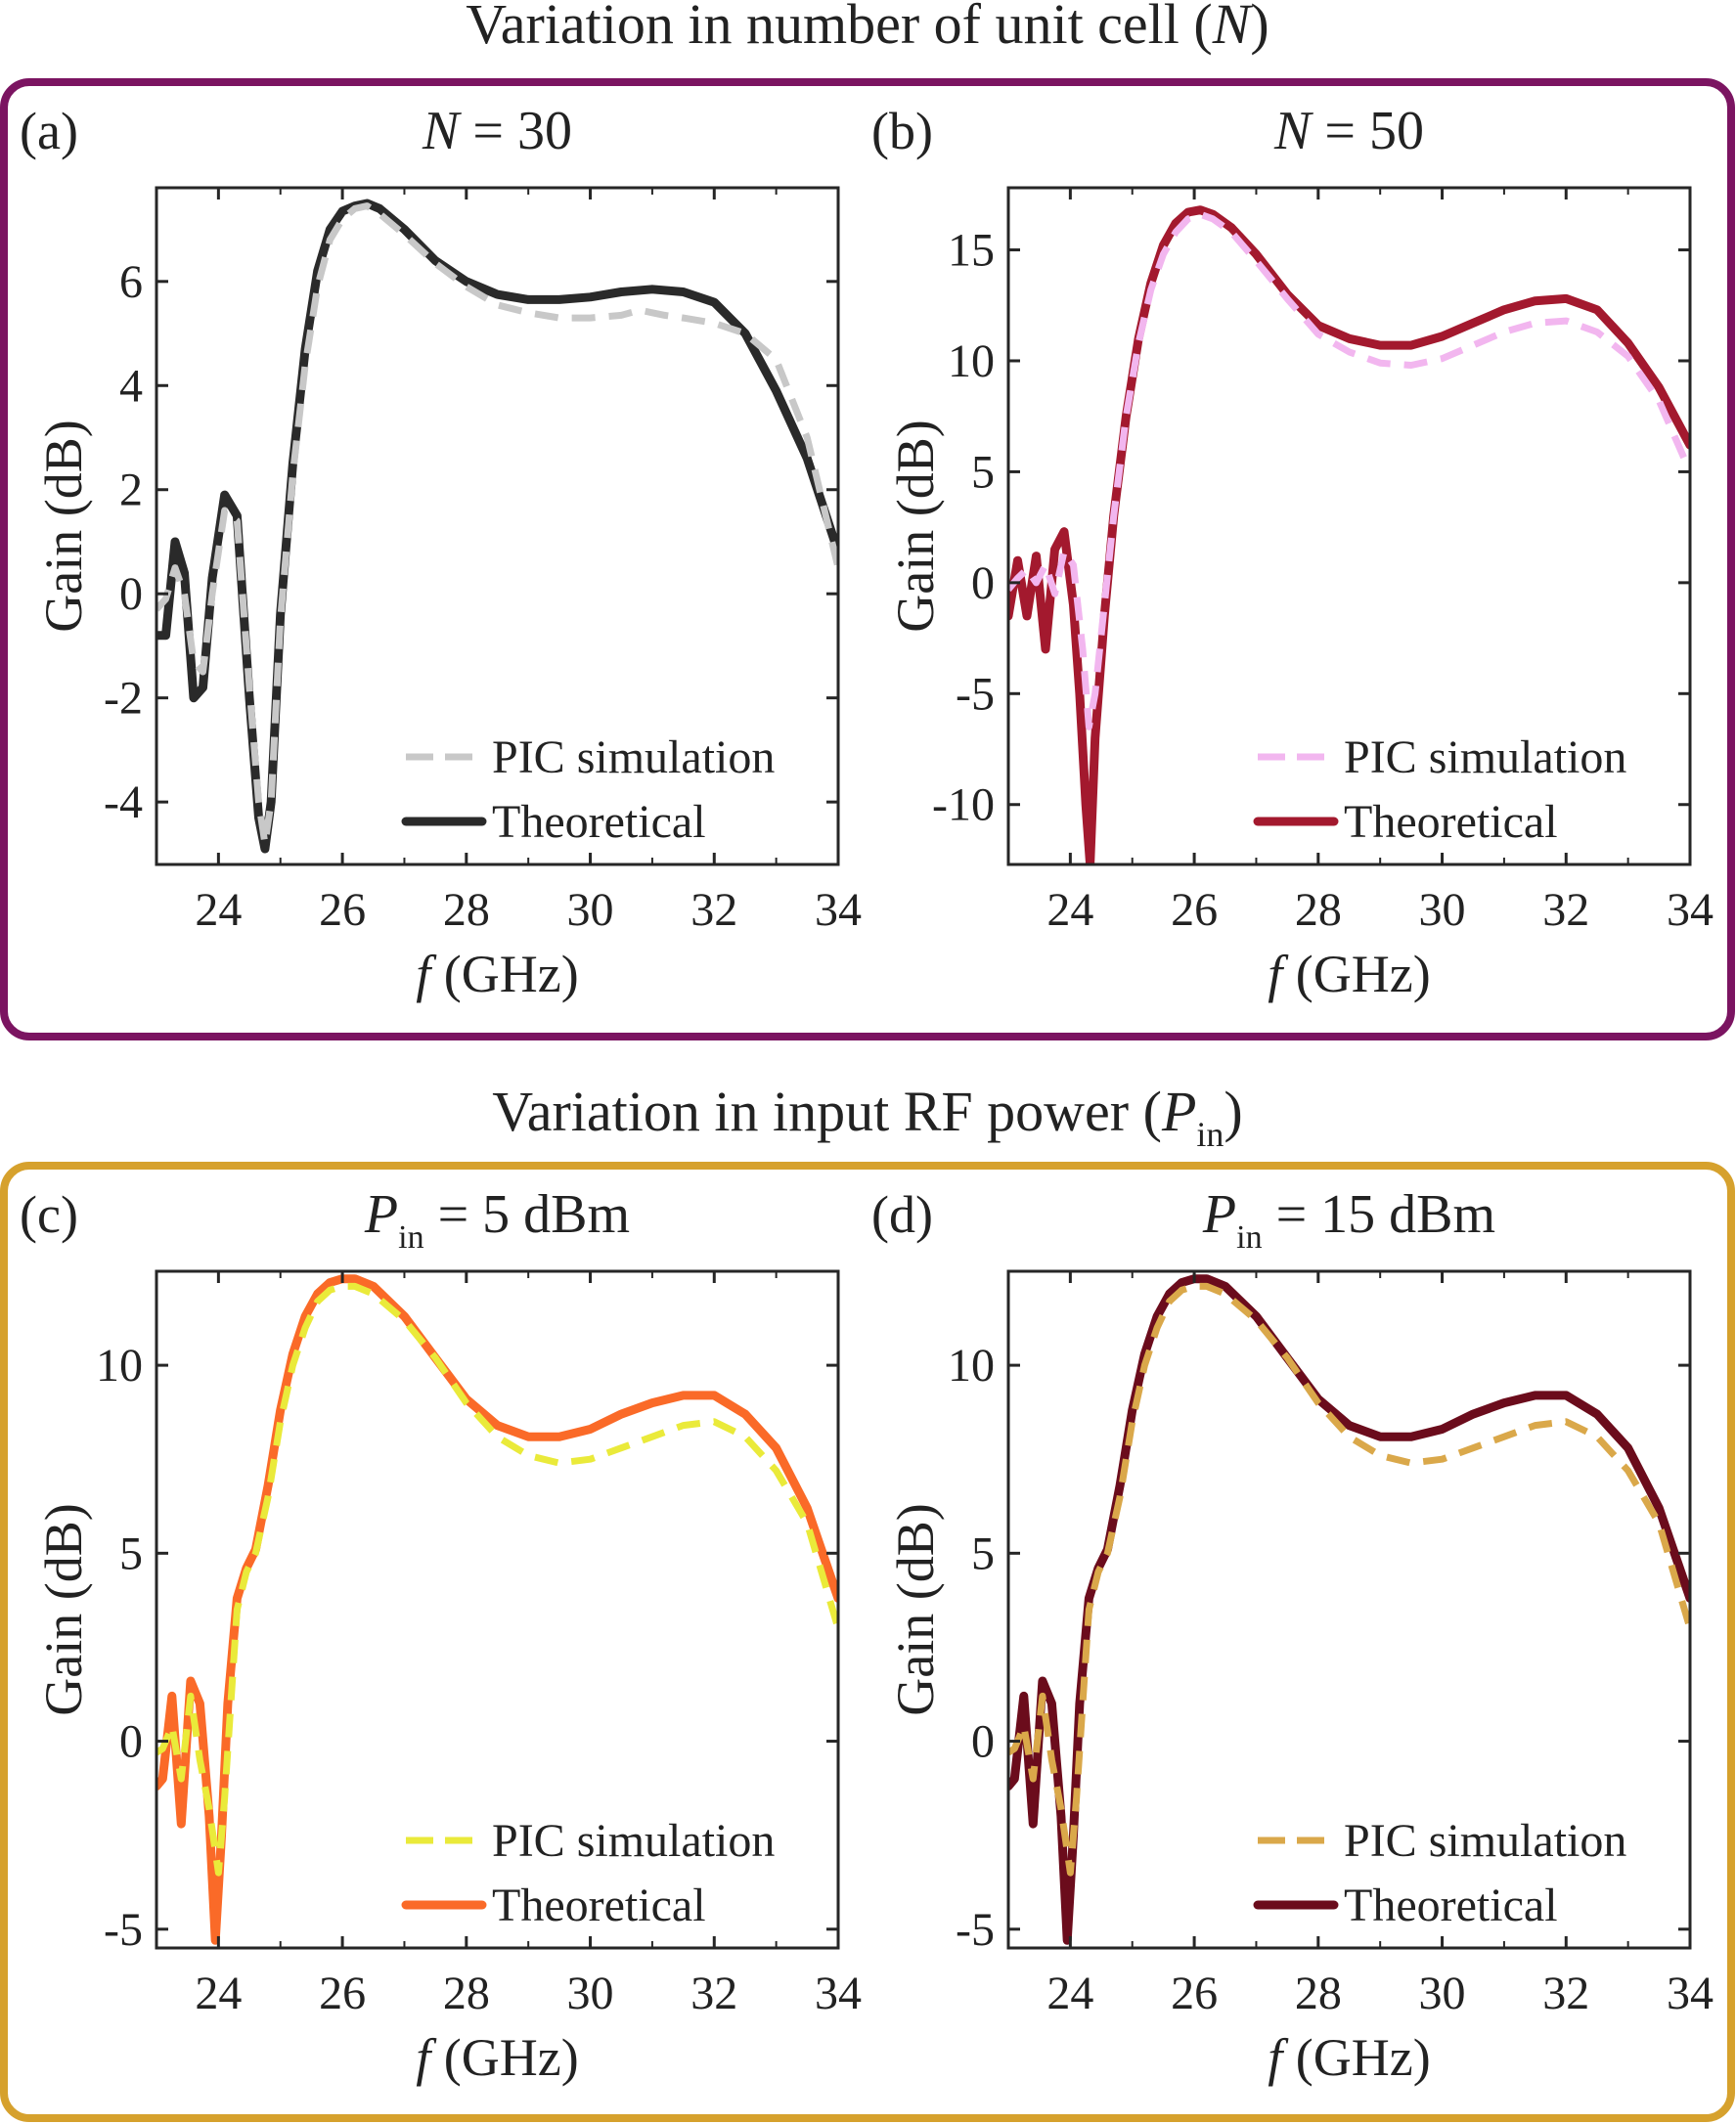 This screenshot has width=1736, height=2124. I want to click on panel-title: Pin = 15 dBm, so click(1348, 1220).